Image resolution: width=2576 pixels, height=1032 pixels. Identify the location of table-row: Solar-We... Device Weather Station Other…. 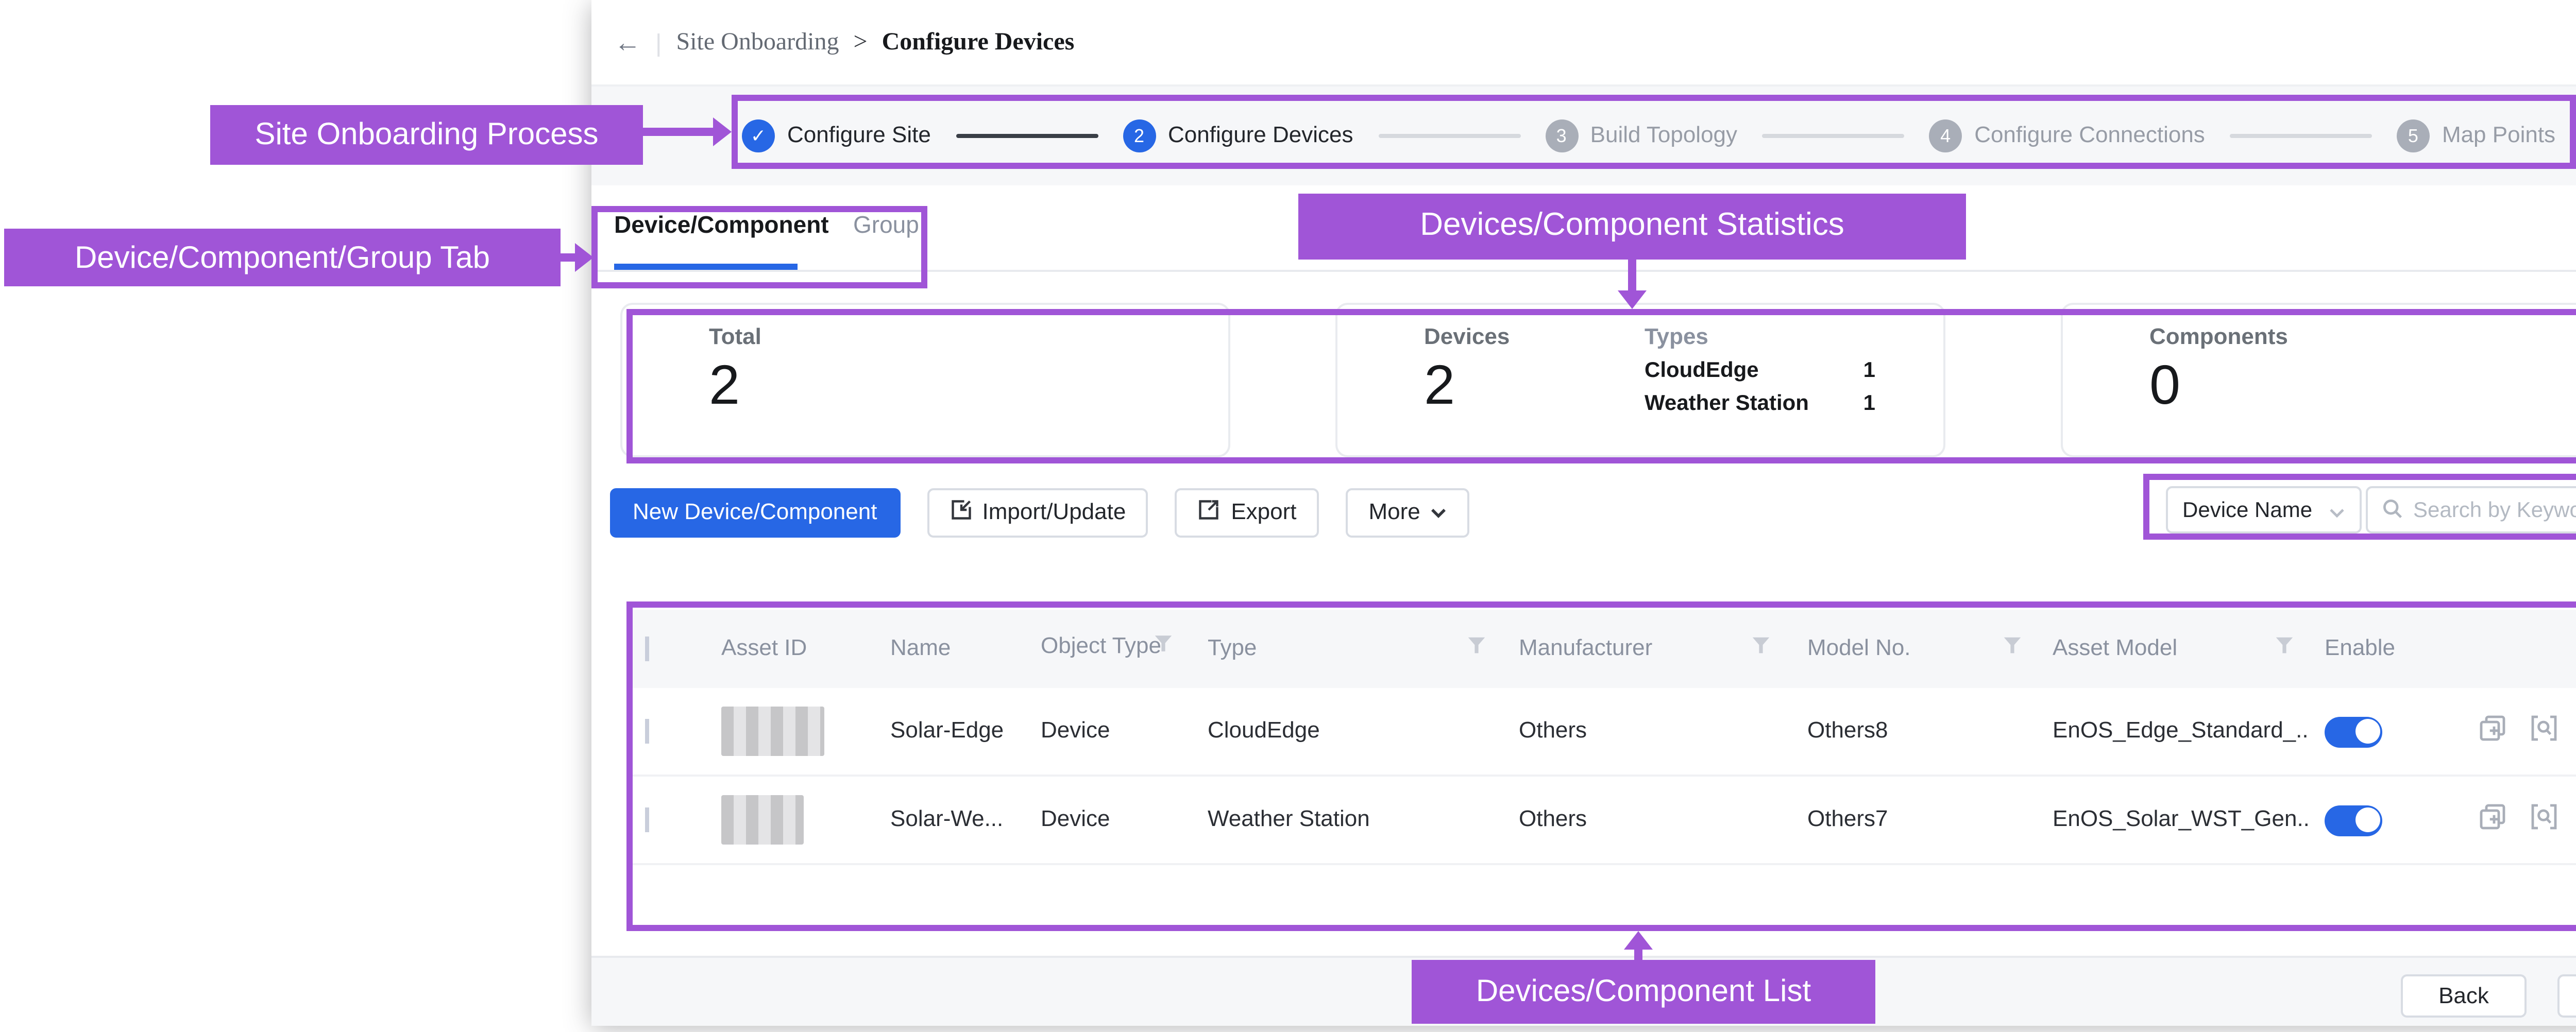
(1601, 821).